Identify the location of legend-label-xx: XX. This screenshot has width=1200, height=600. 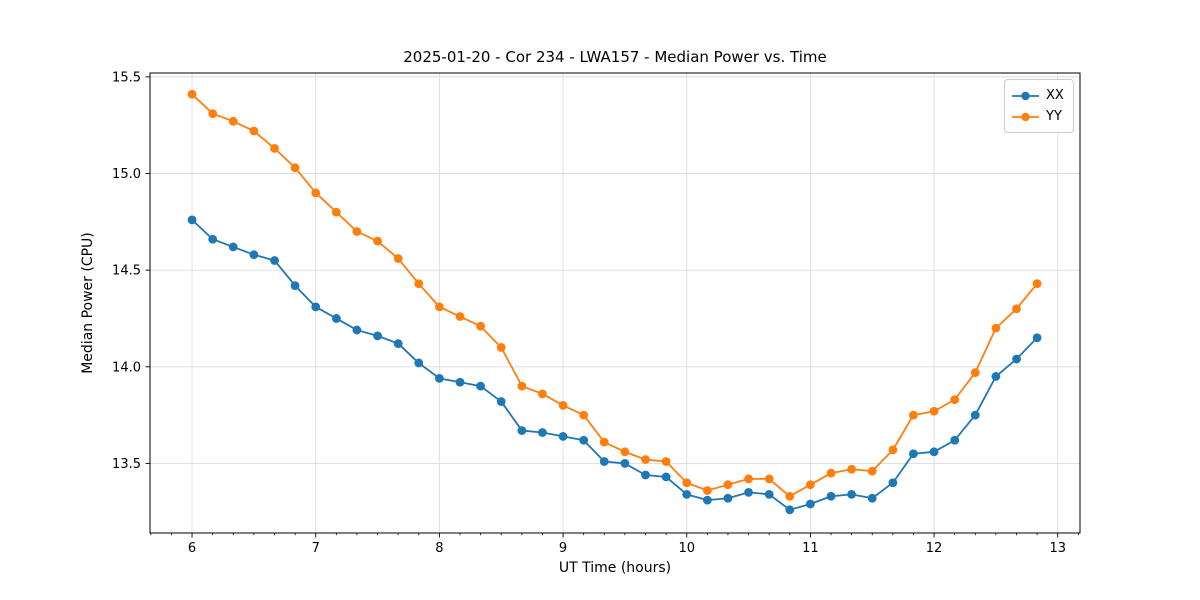
(1055, 95).